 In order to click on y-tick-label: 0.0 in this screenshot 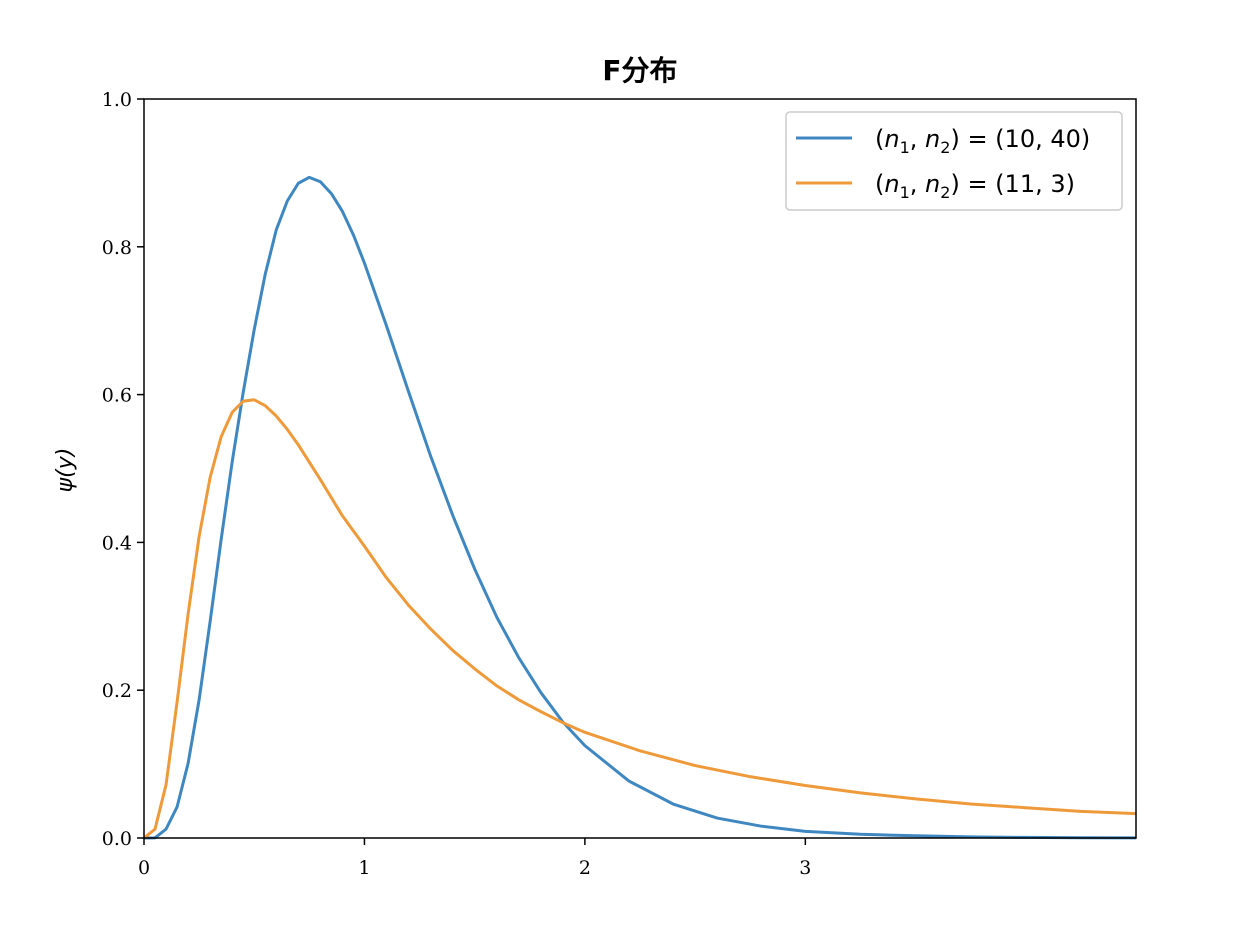, I will do `click(117, 839)`.